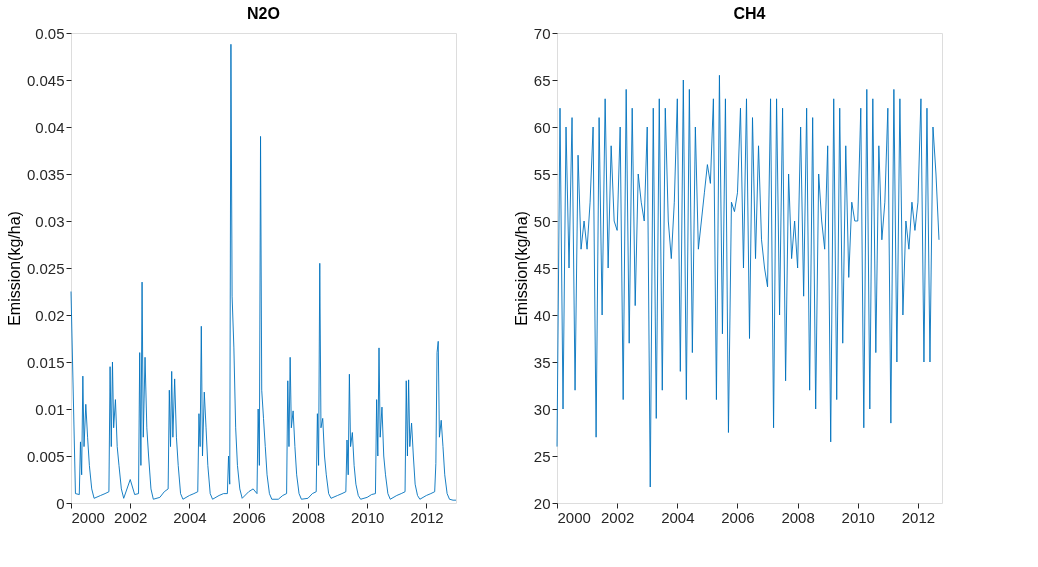 The image size is (1038, 567). Describe the element at coordinates (542, 221) in the screenshot. I see `y-tick-label: 50` at that location.